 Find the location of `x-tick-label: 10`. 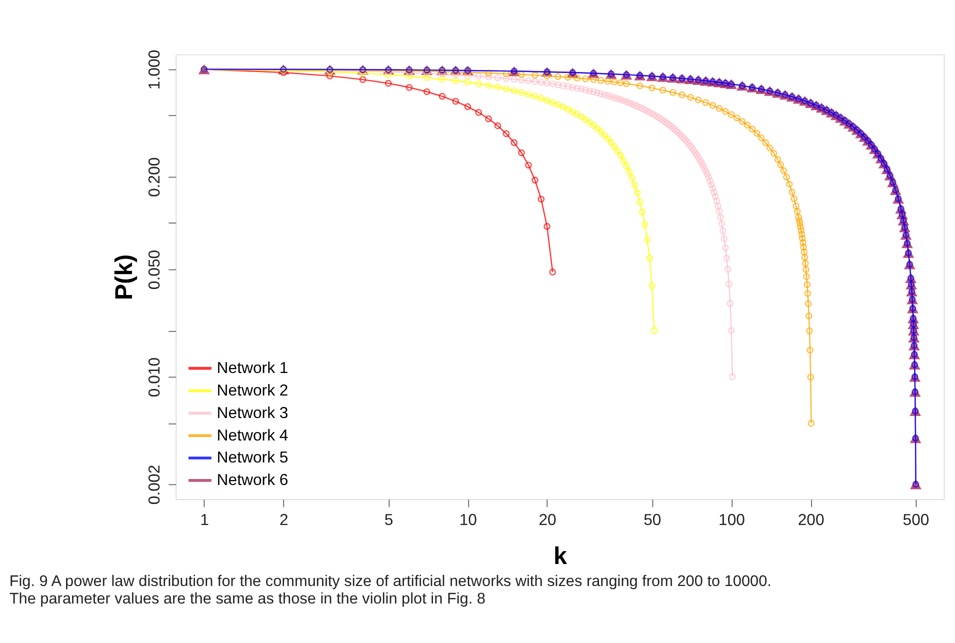

x-tick-label: 10 is located at coordinates (468, 520).